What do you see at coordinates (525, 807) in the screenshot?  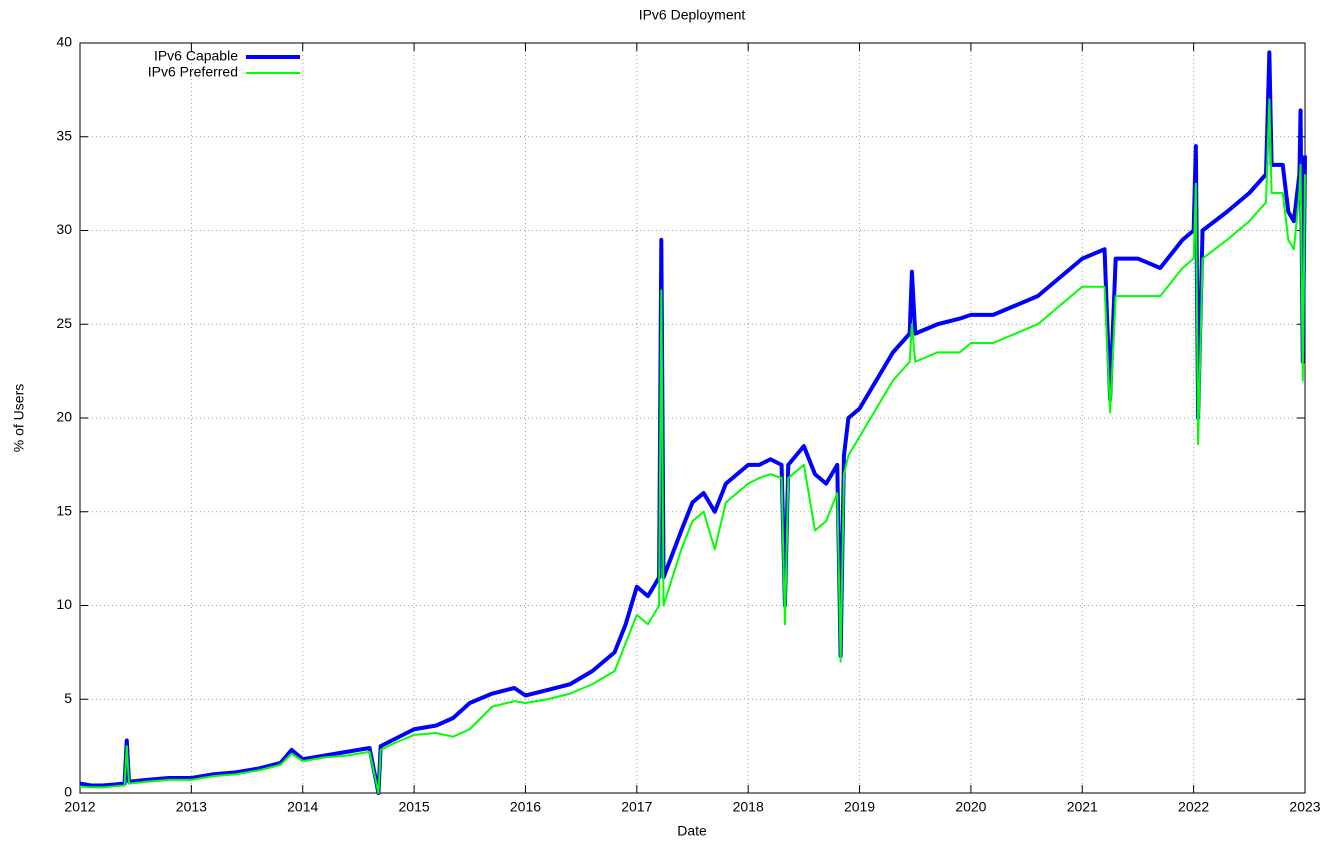 I see `x-tick-label: 2016` at bounding box center [525, 807].